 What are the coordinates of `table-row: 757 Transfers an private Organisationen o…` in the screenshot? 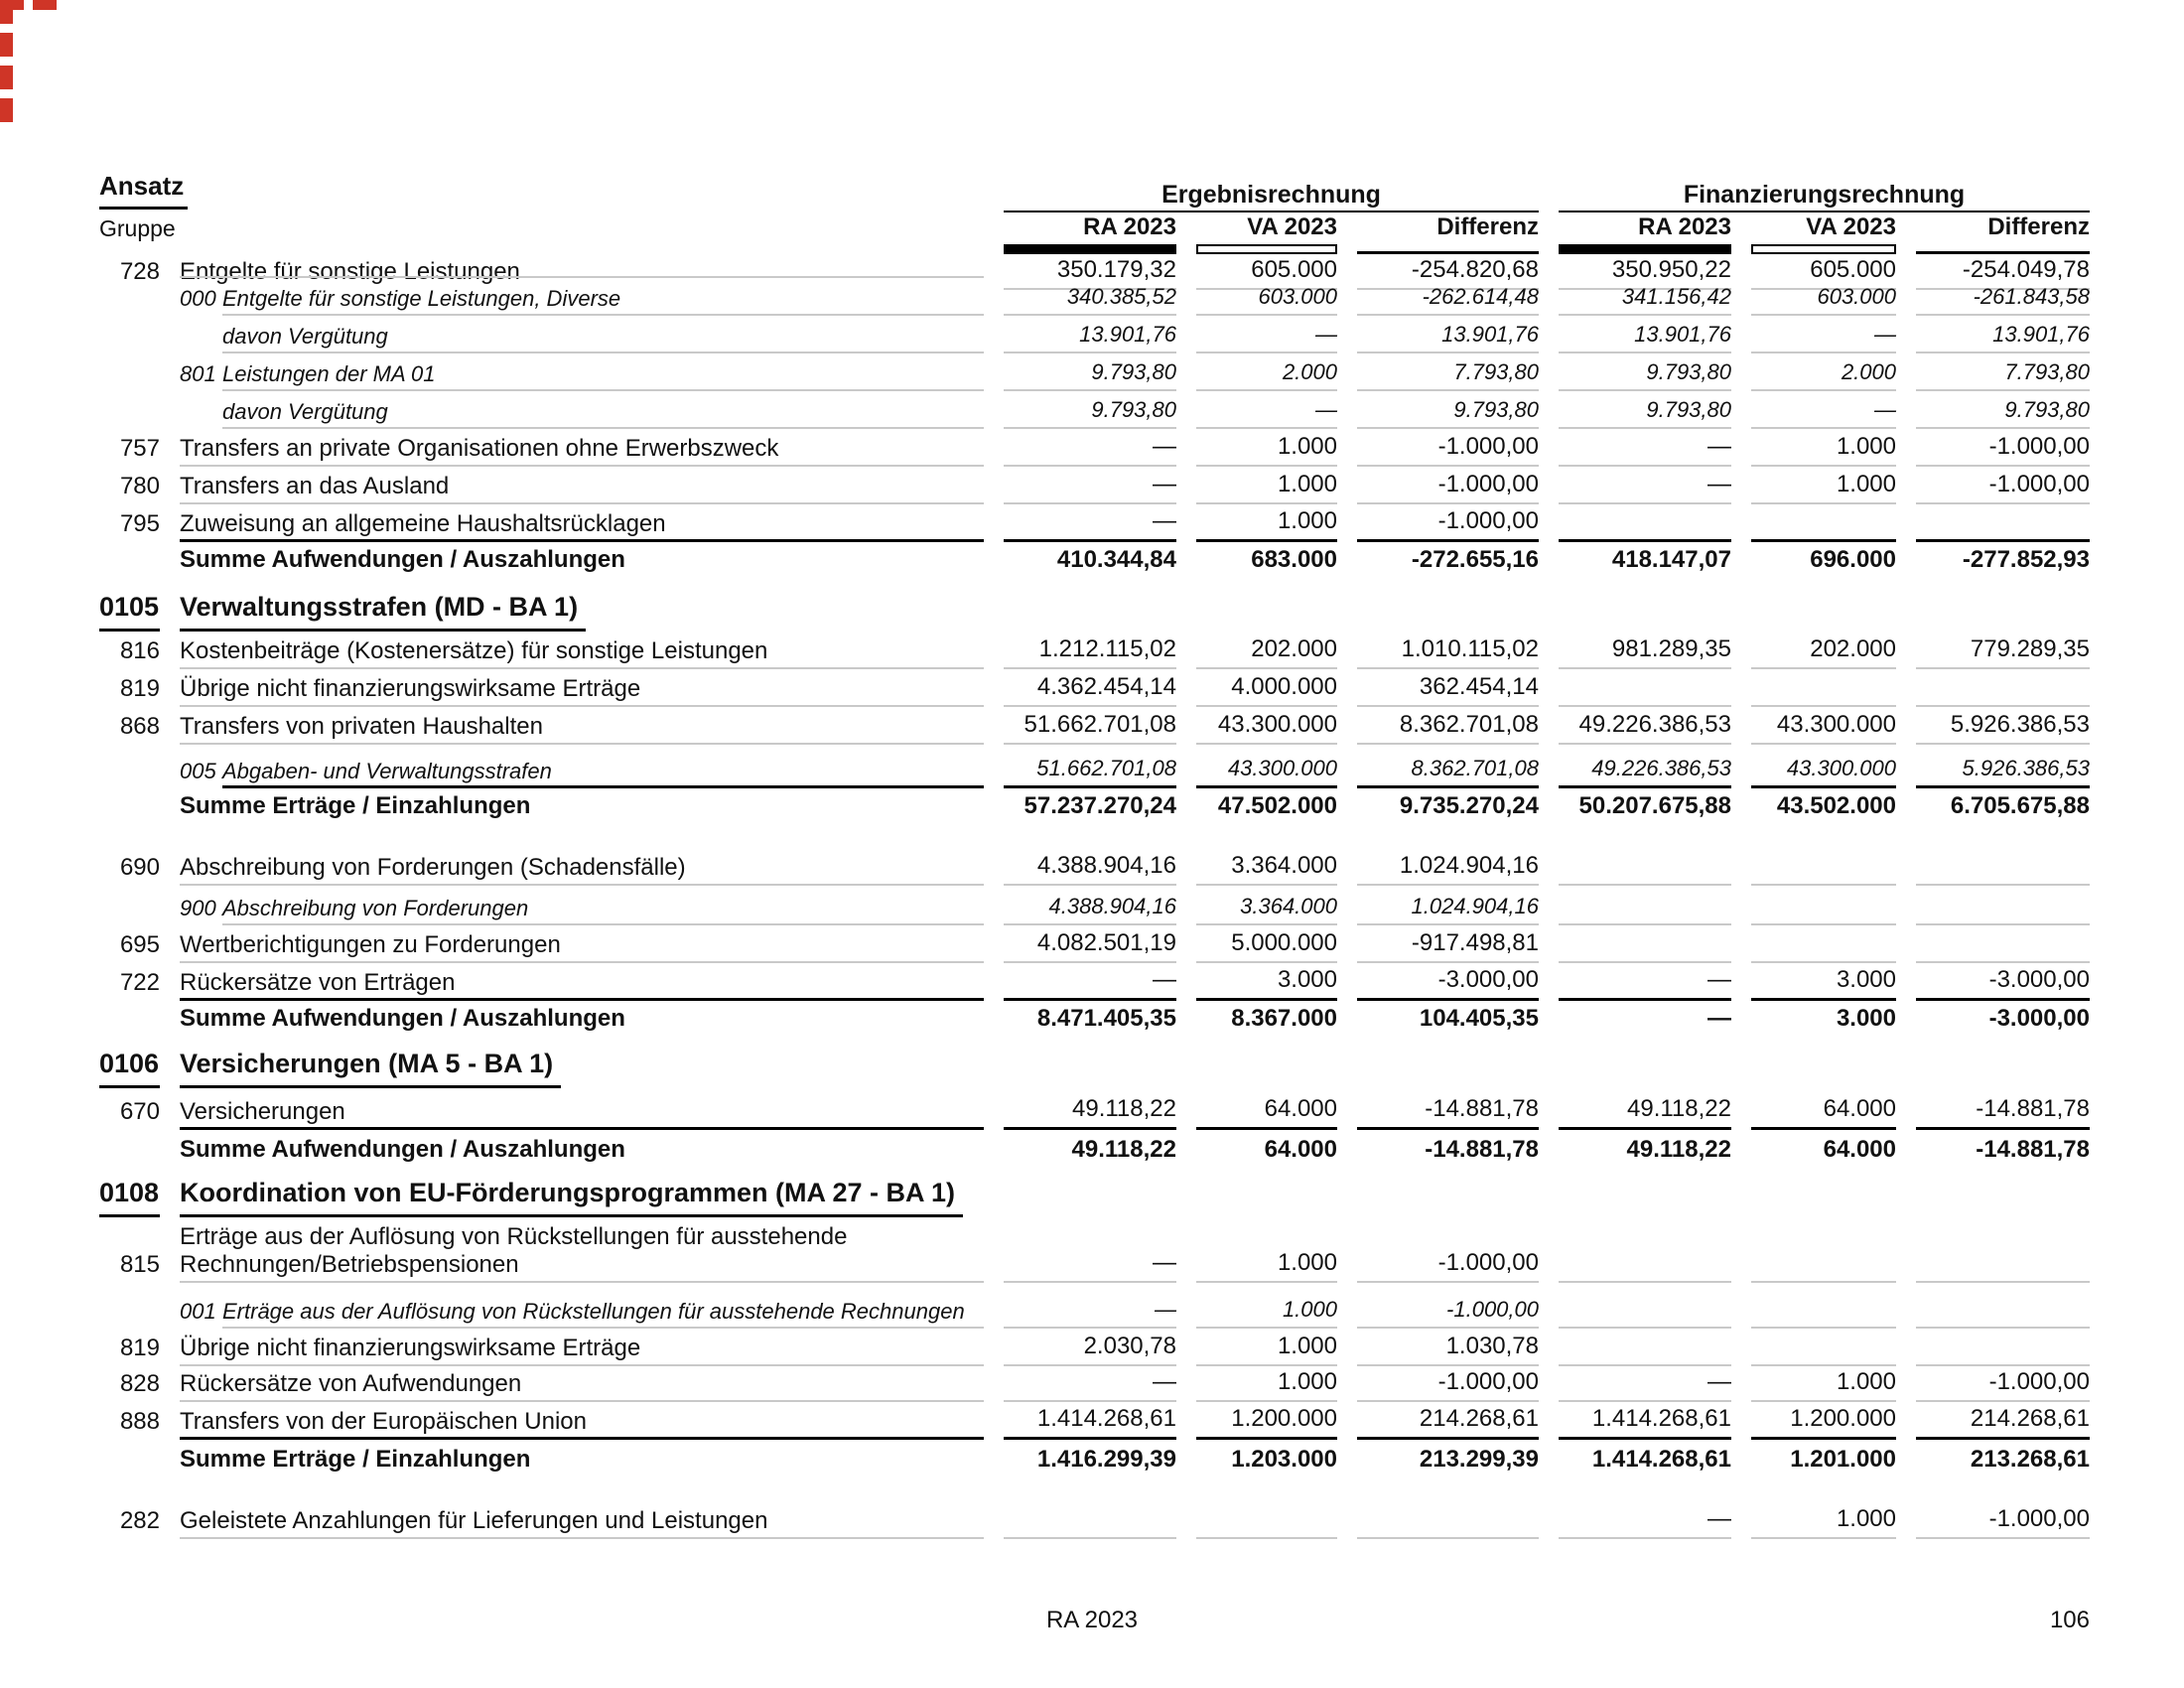 It's located at (1094, 448).